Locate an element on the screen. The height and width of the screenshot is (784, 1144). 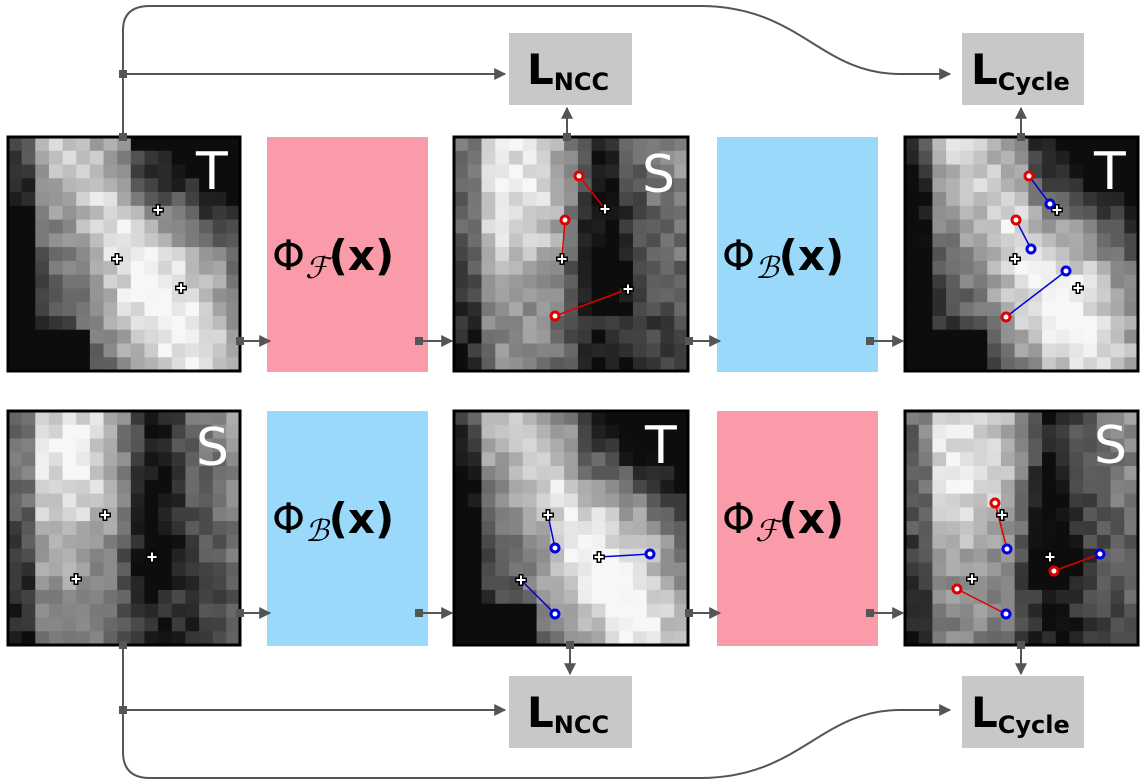
circle-marker-icon is located at coordinates (1007, 549).